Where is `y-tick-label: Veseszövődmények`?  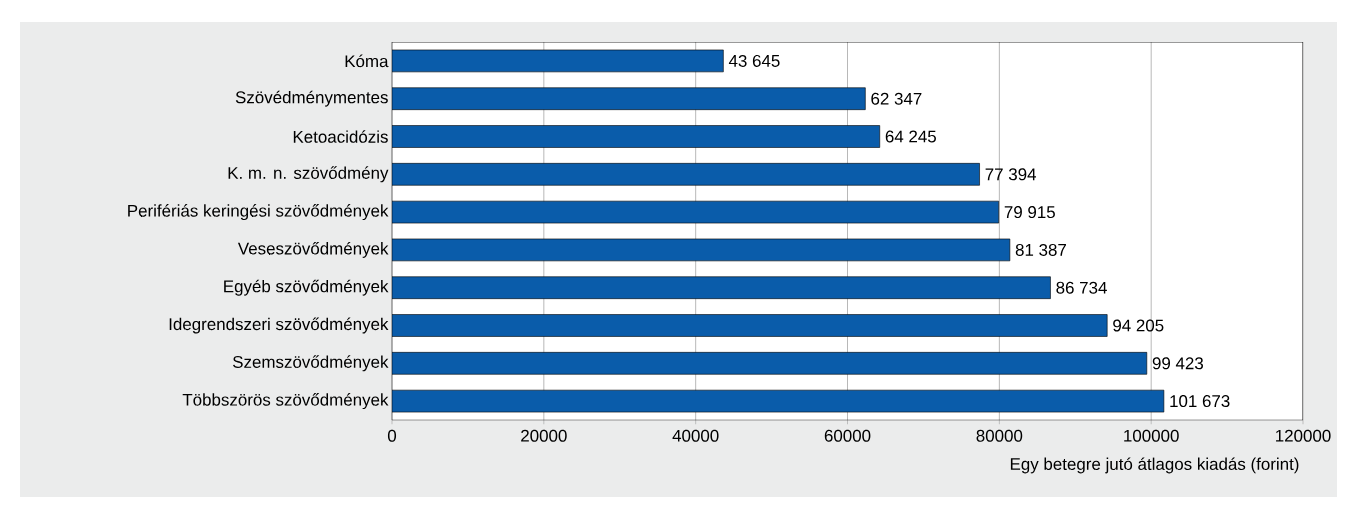 y-tick-label: Veseszövődmények is located at coordinates (313, 249).